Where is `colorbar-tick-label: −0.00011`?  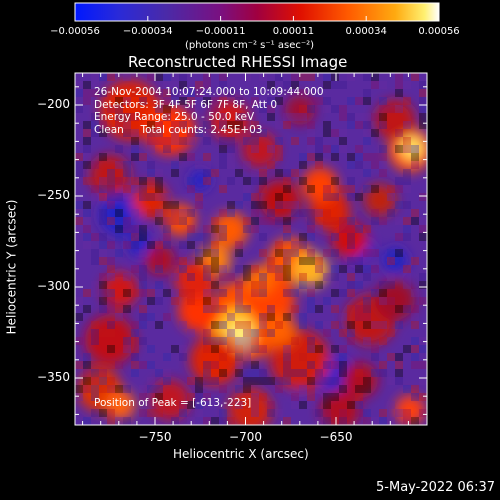
colorbar-tick-label: −0.00011 is located at coordinates (220, 31).